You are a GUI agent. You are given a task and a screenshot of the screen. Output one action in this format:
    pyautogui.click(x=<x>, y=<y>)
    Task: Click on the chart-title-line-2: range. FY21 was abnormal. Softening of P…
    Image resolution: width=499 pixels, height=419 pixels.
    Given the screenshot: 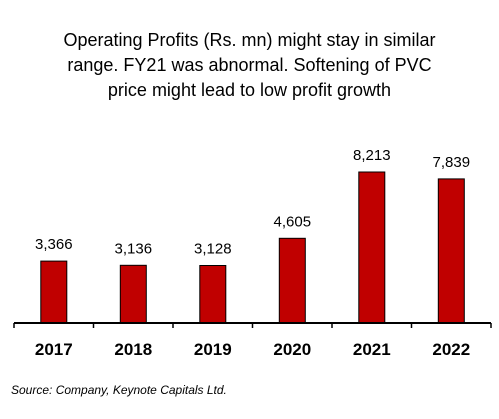 What is the action you would take?
    pyautogui.click(x=249, y=65)
    